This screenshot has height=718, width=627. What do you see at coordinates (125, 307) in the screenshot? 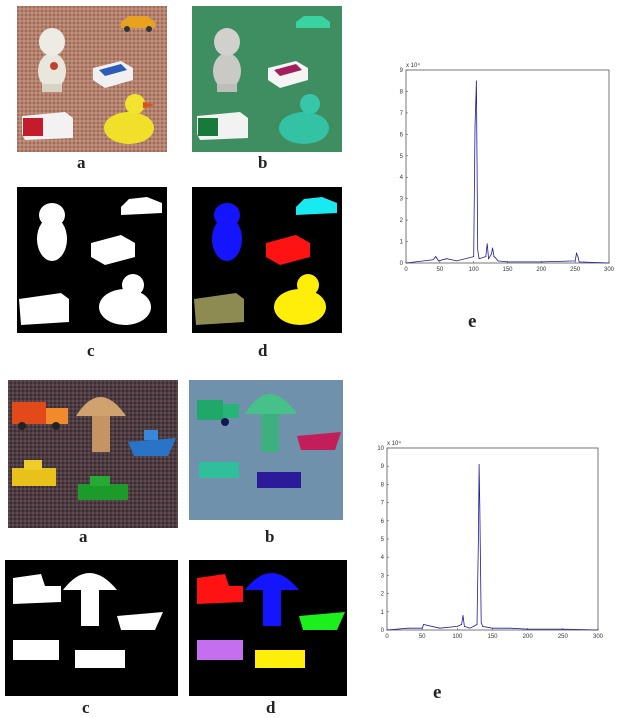
I see `mask-duck` at bounding box center [125, 307].